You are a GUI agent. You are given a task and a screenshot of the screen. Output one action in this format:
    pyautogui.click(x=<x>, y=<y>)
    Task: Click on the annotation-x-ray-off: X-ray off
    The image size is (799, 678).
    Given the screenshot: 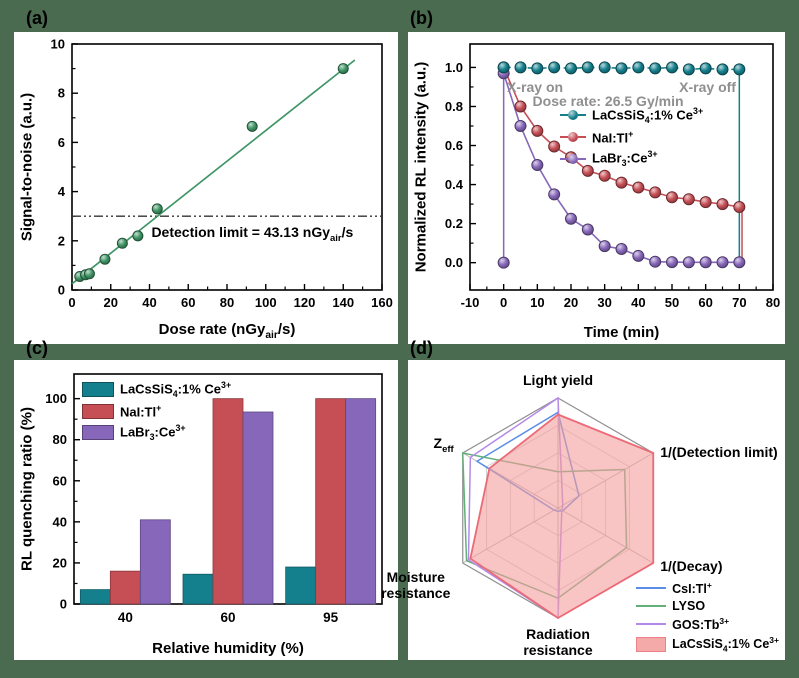 What is the action you would take?
    pyautogui.click(x=707, y=86)
    